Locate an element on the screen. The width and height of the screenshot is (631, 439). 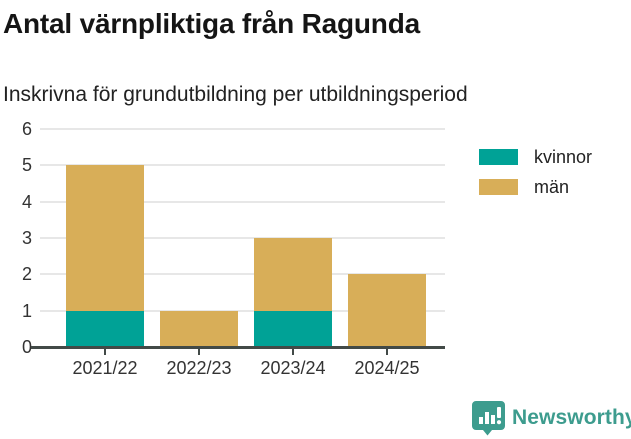
bar-segment-män-2021/22 is located at coordinates (105, 238).